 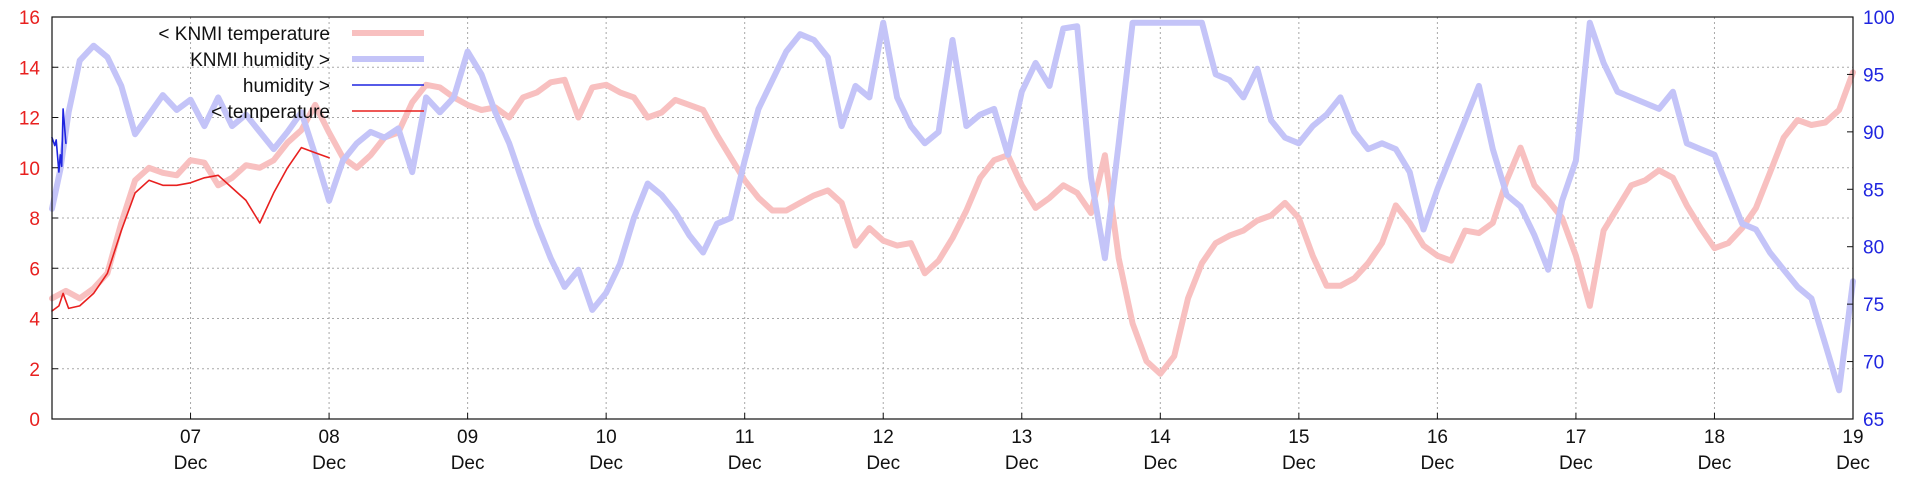 I want to click on left-tick-label: 2, so click(x=34, y=370).